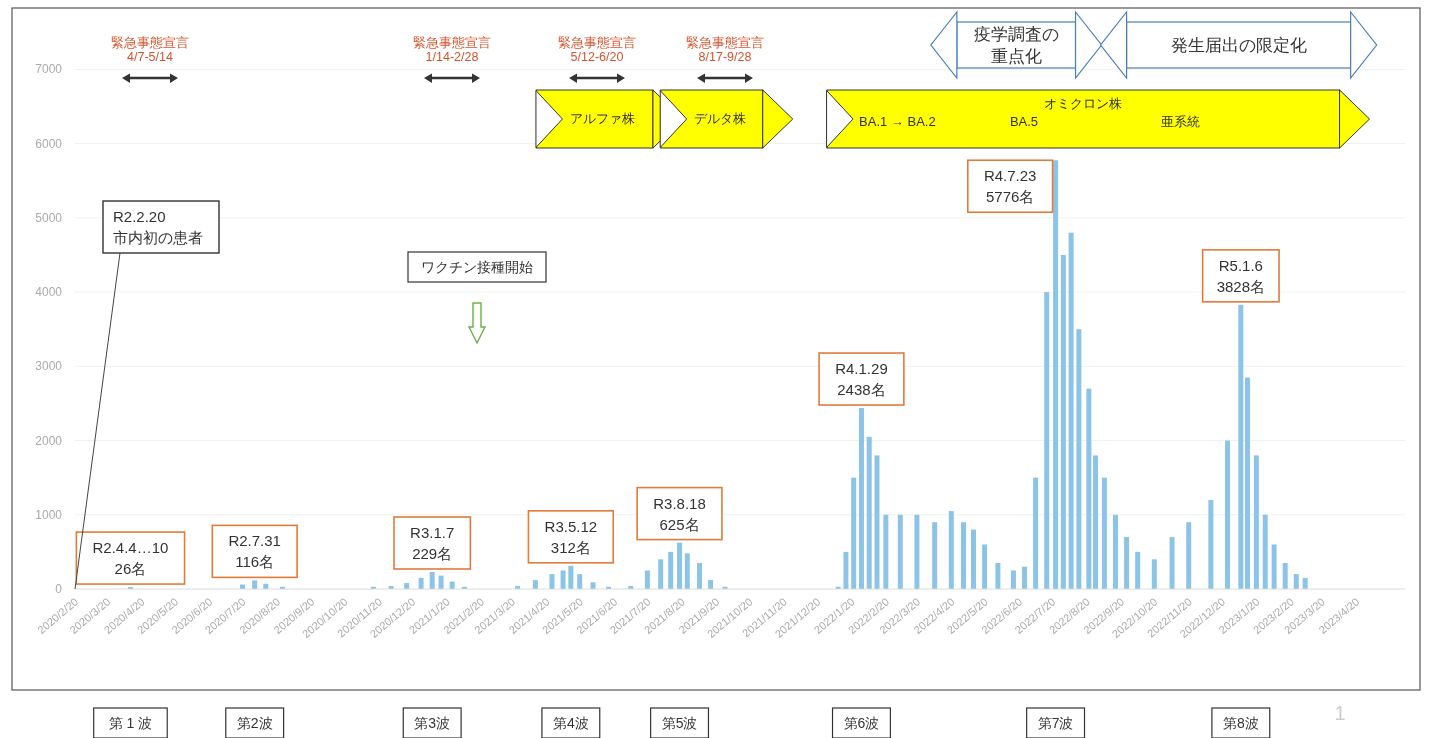 Image resolution: width=1429 pixels, height=738 pixels. What do you see at coordinates (254, 723) in the screenshot?
I see `text: 第2波` at bounding box center [254, 723].